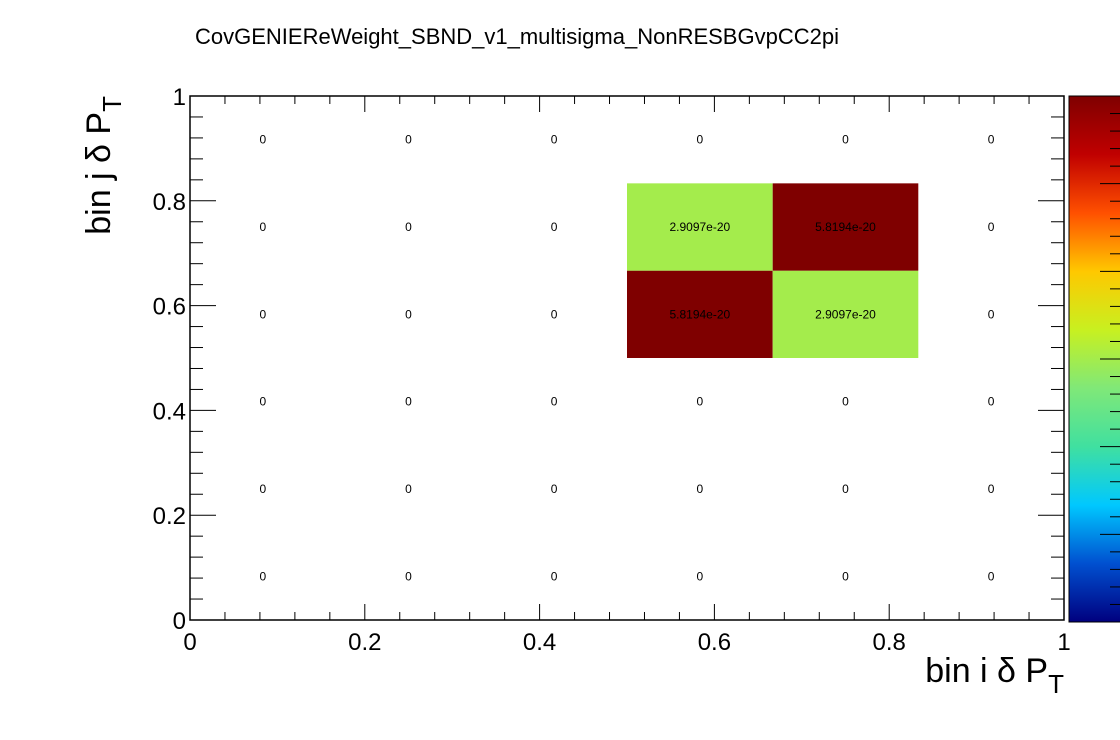 The image size is (1120, 740). What do you see at coordinates (714, 642) in the screenshot?
I see `x-tick-label: 0.6` at bounding box center [714, 642].